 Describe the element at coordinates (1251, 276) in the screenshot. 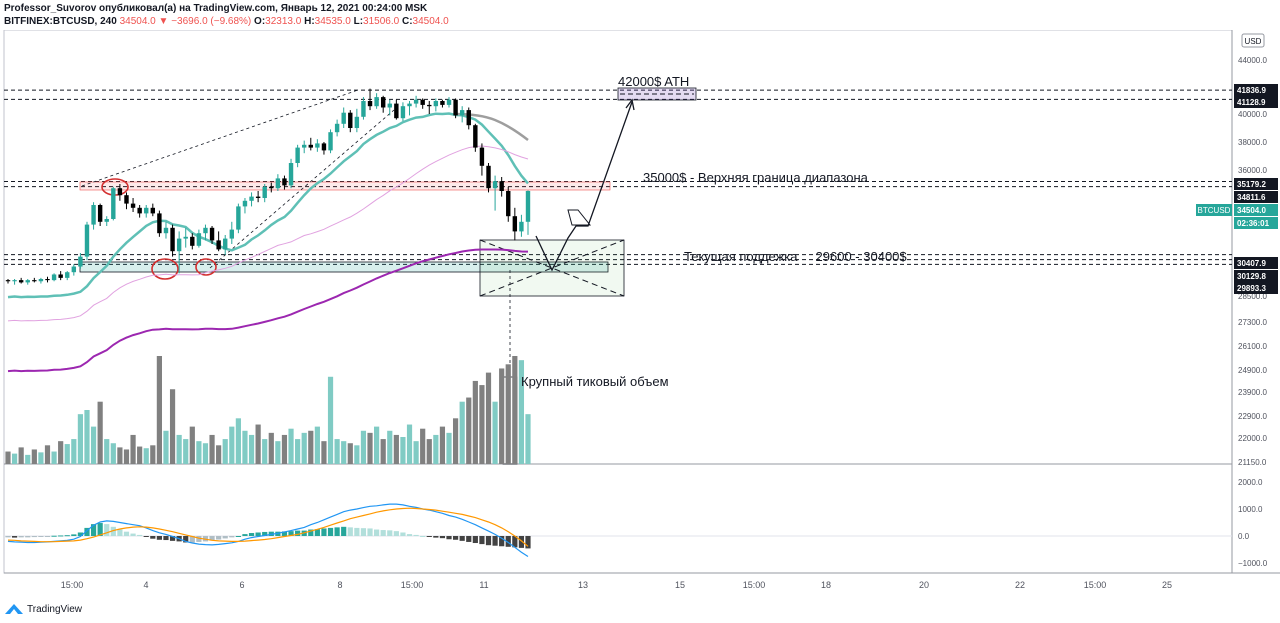

I see `price-label: 30129.8` at that location.